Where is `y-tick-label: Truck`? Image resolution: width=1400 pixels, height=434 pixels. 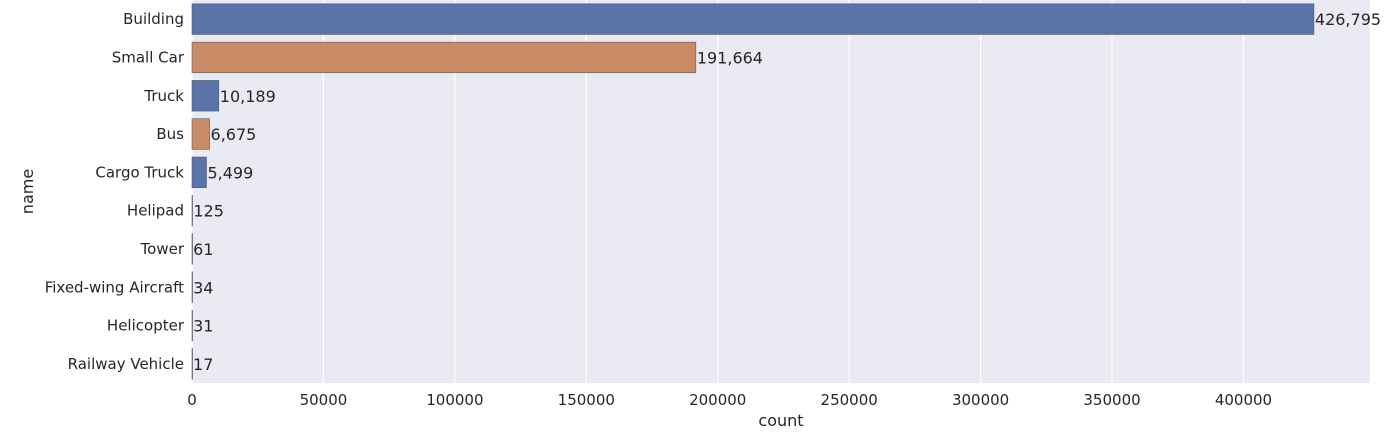
y-tick-label: Truck is located at coordinates (163, 96).